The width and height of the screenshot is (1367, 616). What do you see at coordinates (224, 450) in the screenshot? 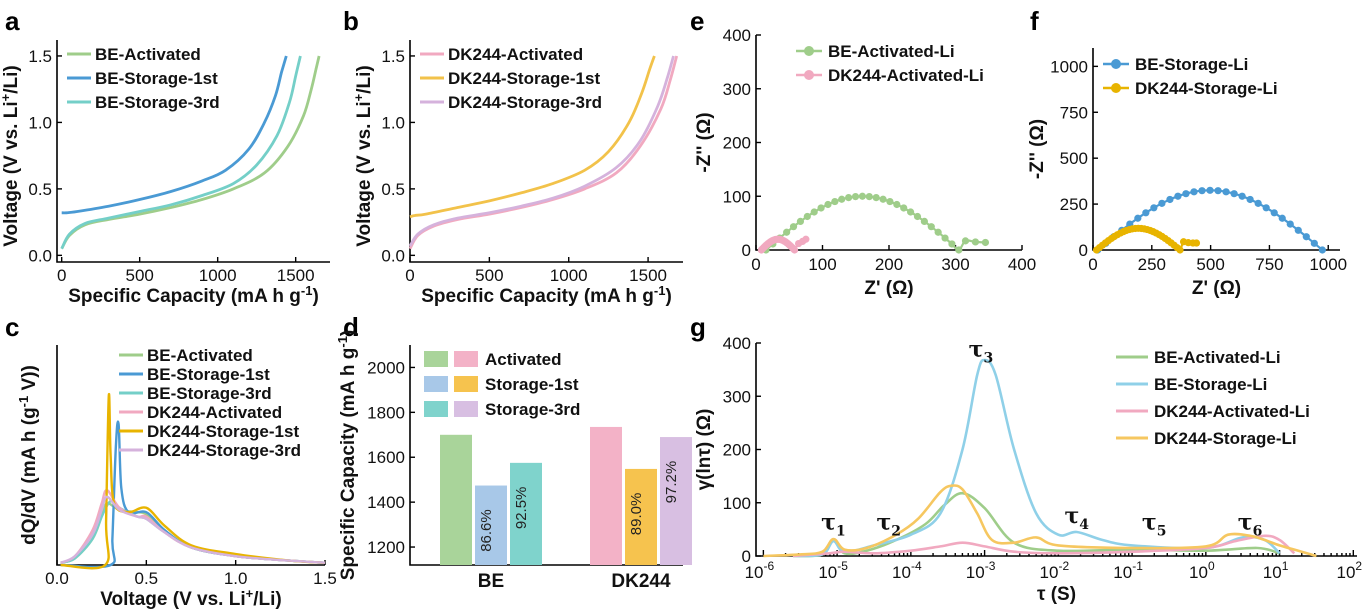
I see `legend-entry-6: DK244-Storage-3rd` at bounding box center [224, 450].